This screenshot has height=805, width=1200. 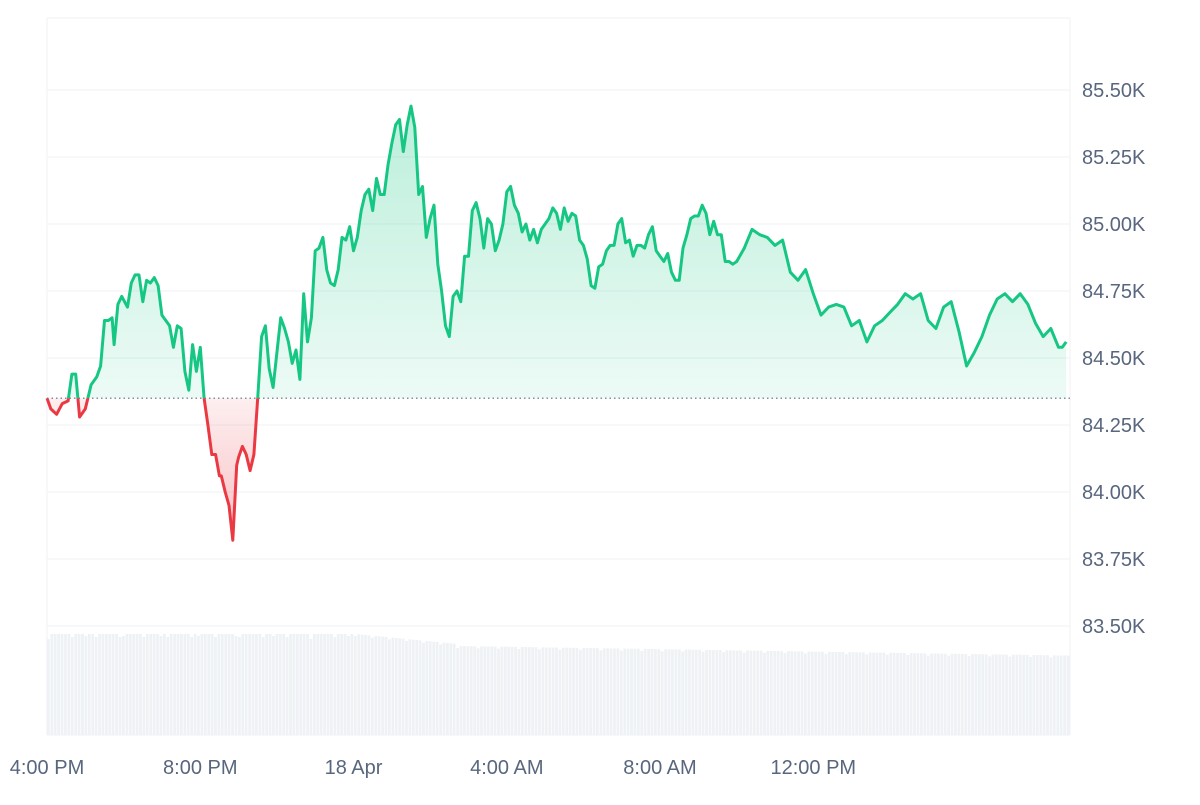 I want to click on y-tick-label: 84.75K, so click(x=1114, y=292).